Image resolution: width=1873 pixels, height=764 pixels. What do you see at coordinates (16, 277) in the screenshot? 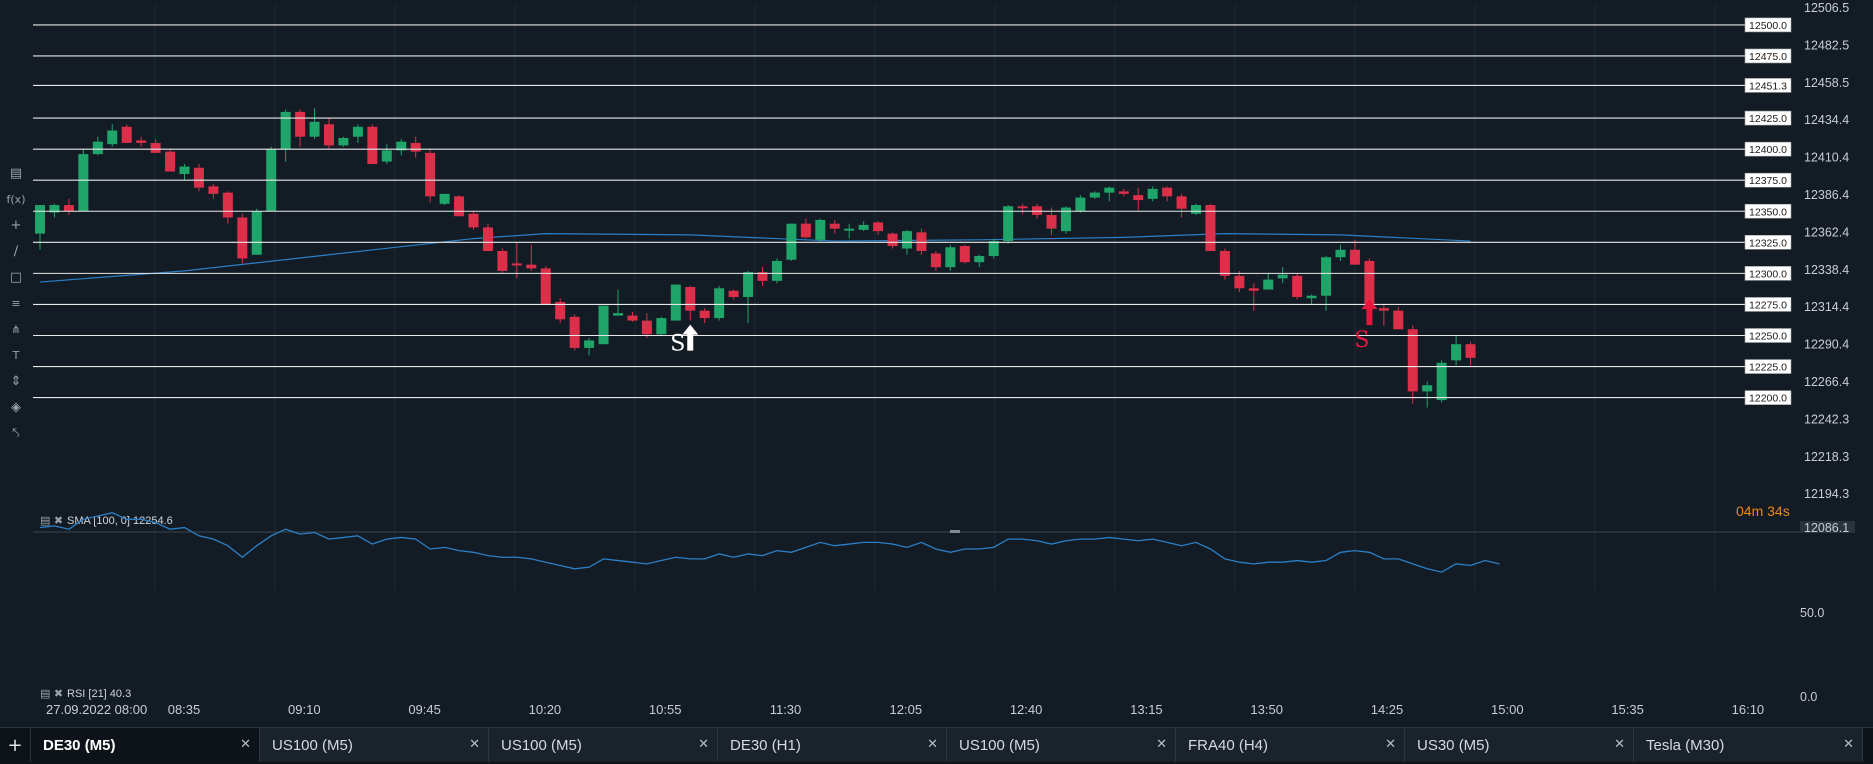
I see `rectangle-icon: □` at bounding box center [16, 277].